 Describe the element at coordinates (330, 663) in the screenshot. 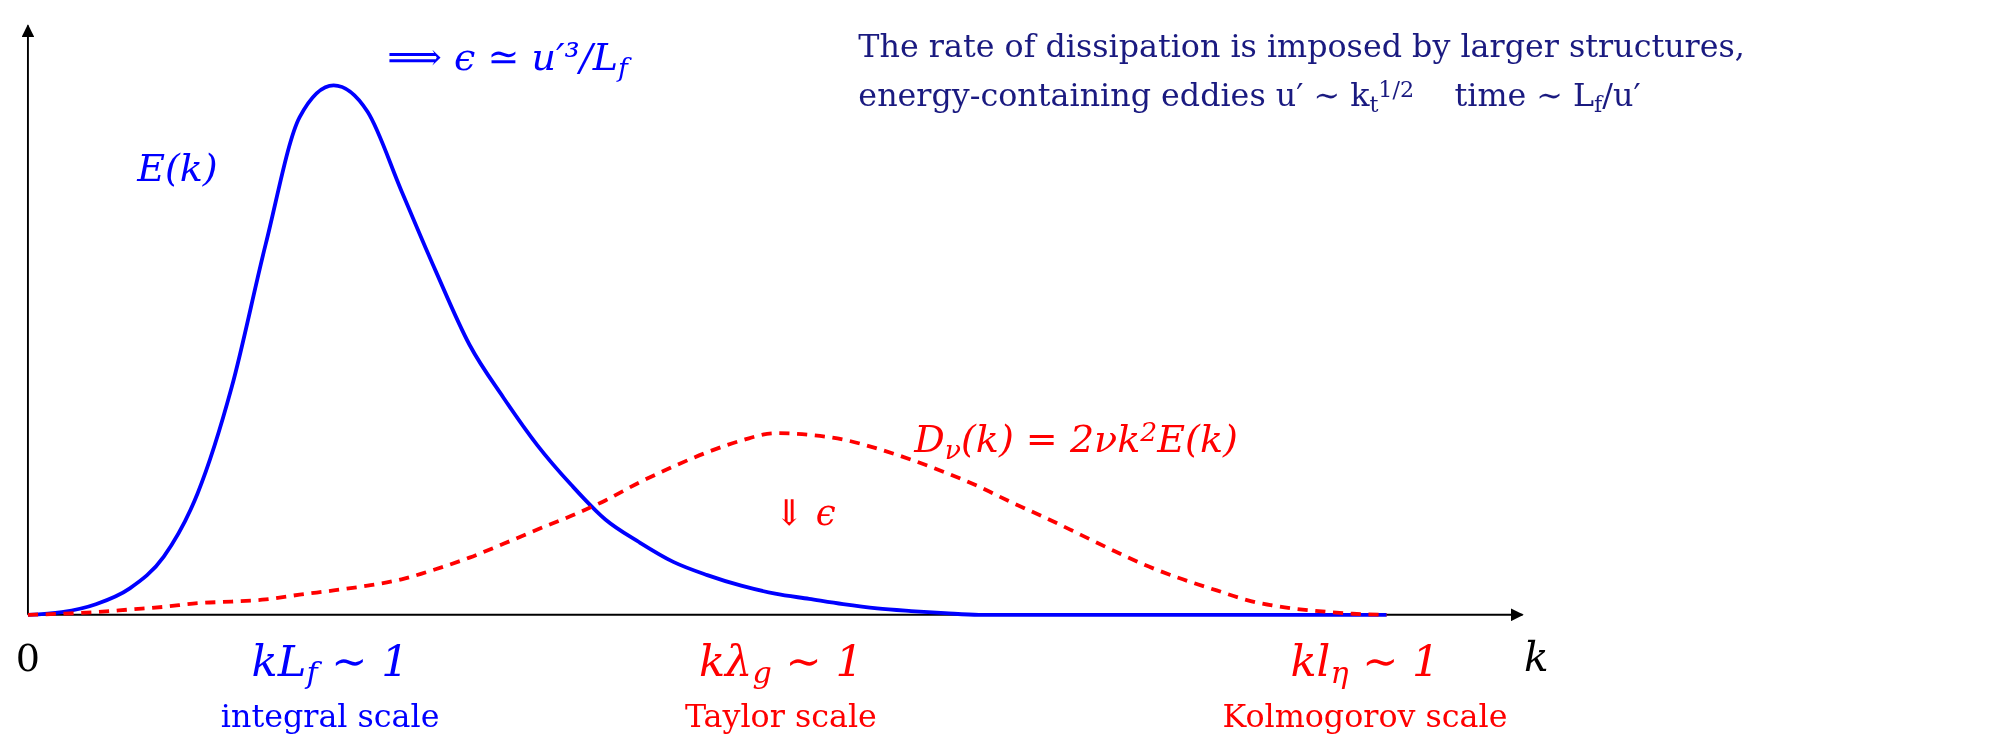

I see `text: kL$_{f}$ ∼ 1` at that location.